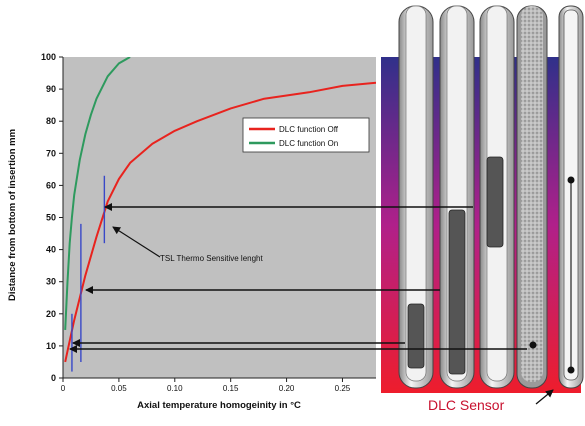  Describe the element at coordinates (51, 314) in the screenshot. I see `y-tick-label: 20` at that location.